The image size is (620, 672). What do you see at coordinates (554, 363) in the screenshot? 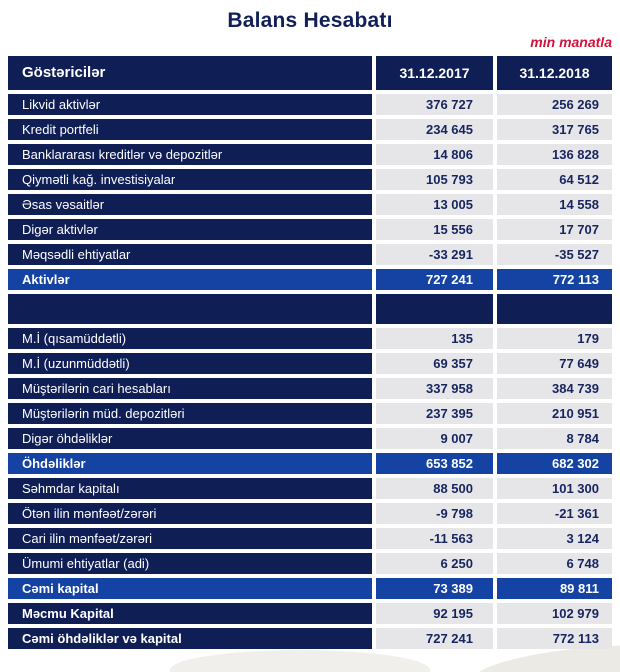
I see `value-2018: 77 649` at bounding box center [554, 363].